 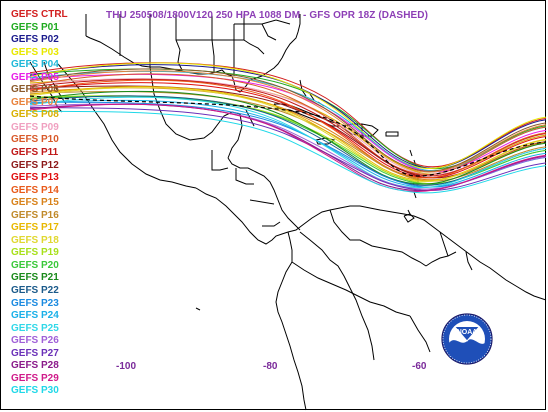 I want to click on legend-item: GEFS P21, so click(x=35, y=278).